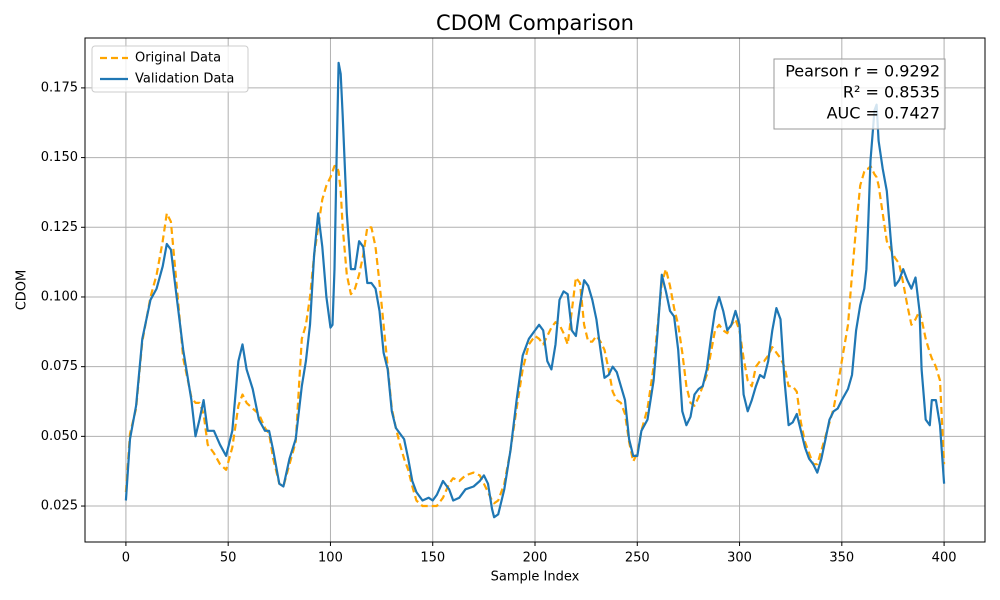 This screenshot has height=600, width=1000. I want to click on annotation: AUC = 0.7427, so click(883, 113).